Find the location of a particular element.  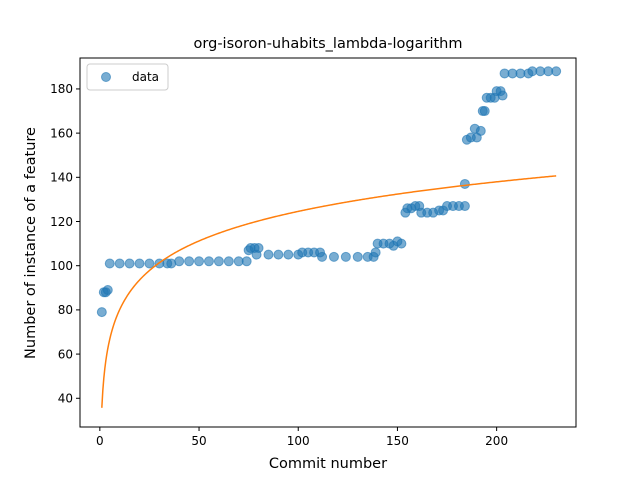

y-tick-label: 60 is located at coordinates (65, 354).